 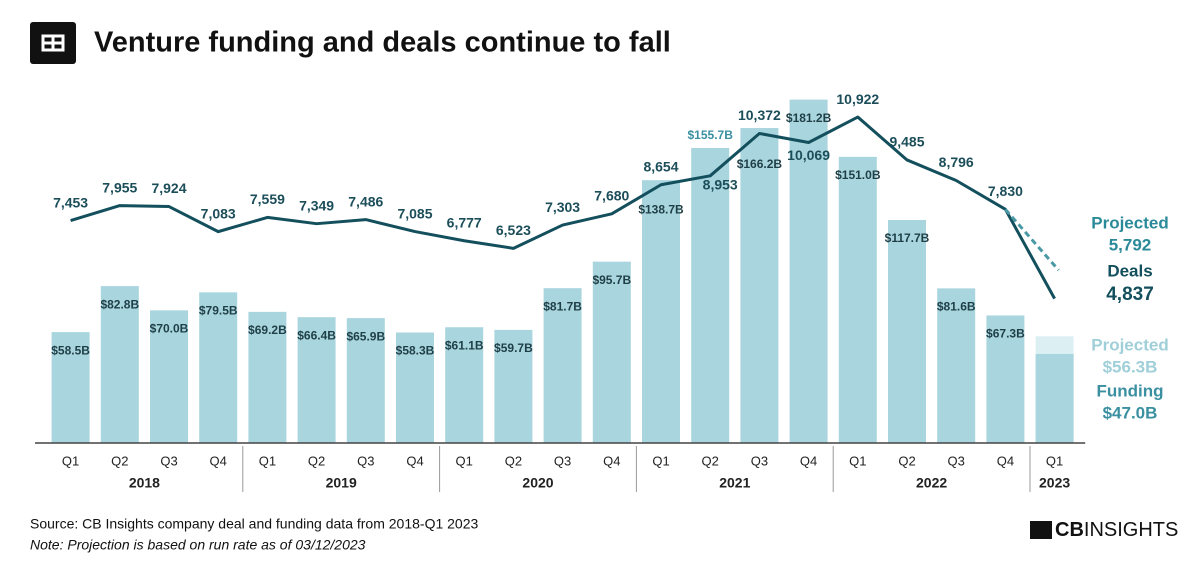 I want to click on deal-label: 9,485, so click(x=906, y=142).